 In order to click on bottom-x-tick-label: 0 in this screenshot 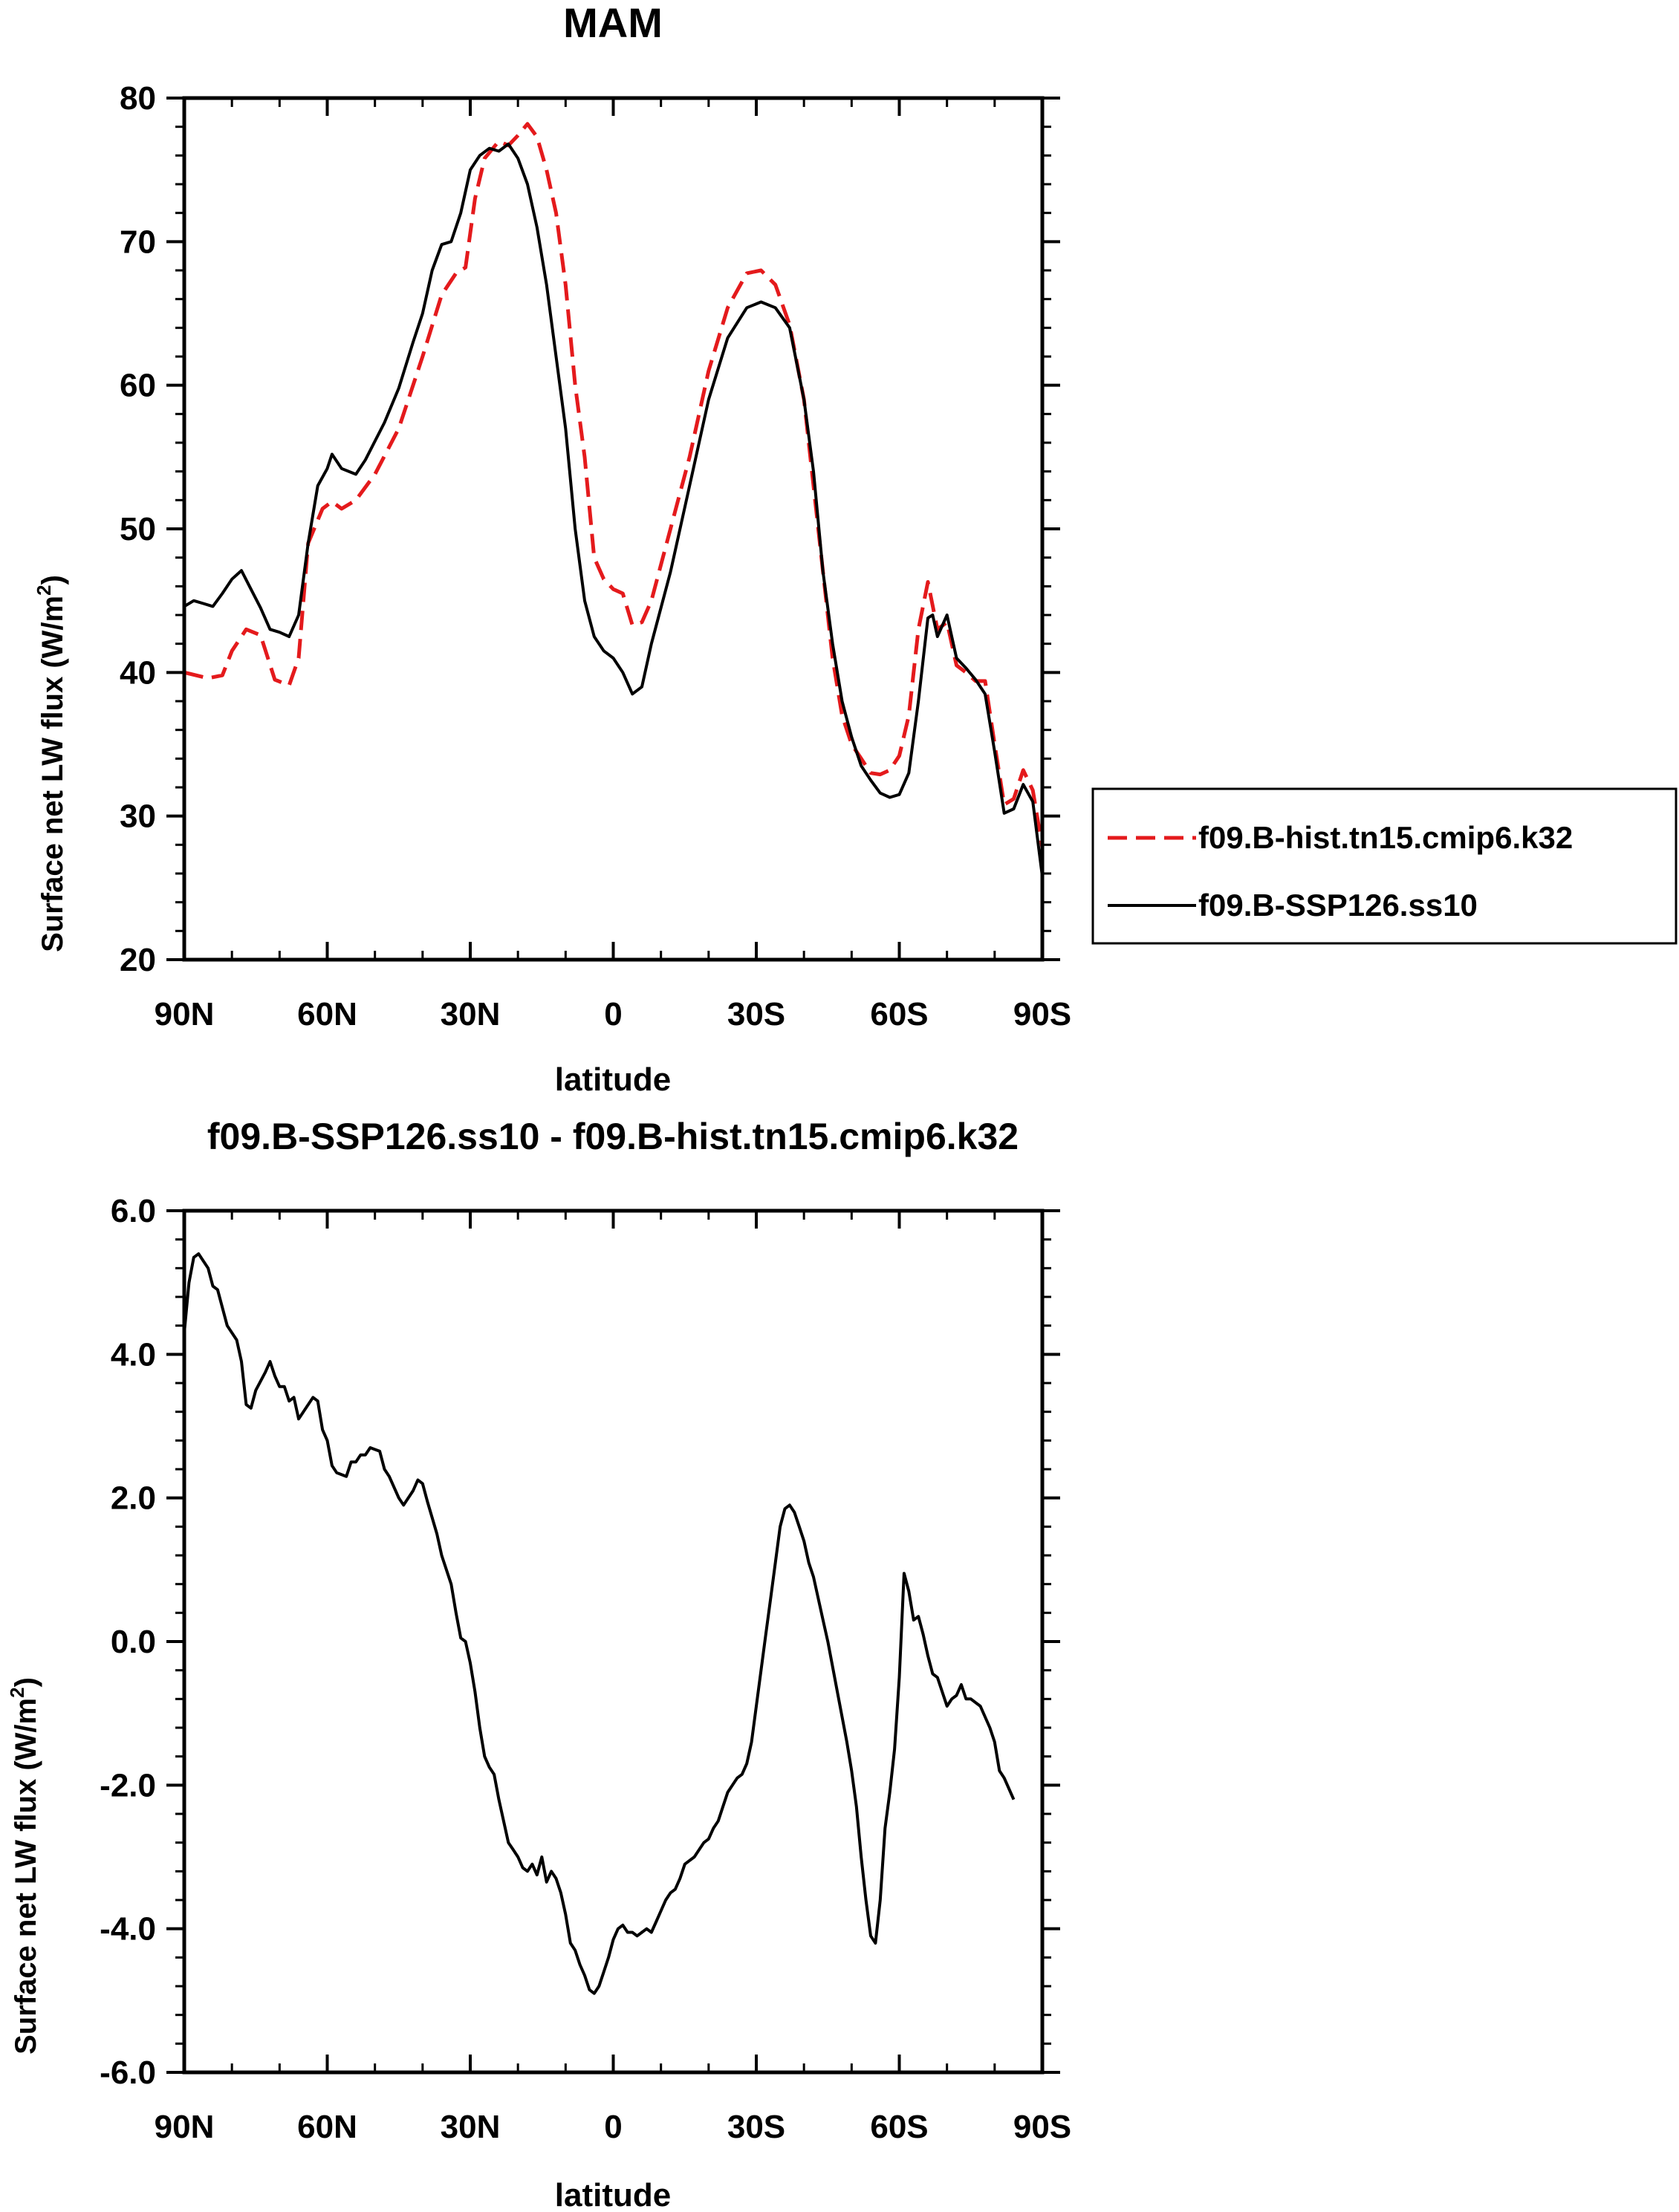, I will do `click(613, 2127)`.